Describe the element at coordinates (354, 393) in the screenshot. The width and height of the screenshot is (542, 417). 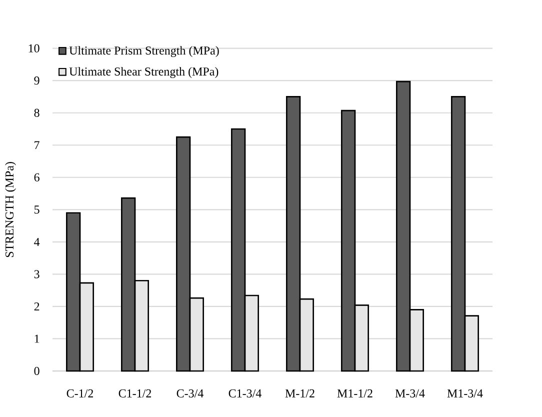
I see `x-tick-label: M1-1/2` at that location.